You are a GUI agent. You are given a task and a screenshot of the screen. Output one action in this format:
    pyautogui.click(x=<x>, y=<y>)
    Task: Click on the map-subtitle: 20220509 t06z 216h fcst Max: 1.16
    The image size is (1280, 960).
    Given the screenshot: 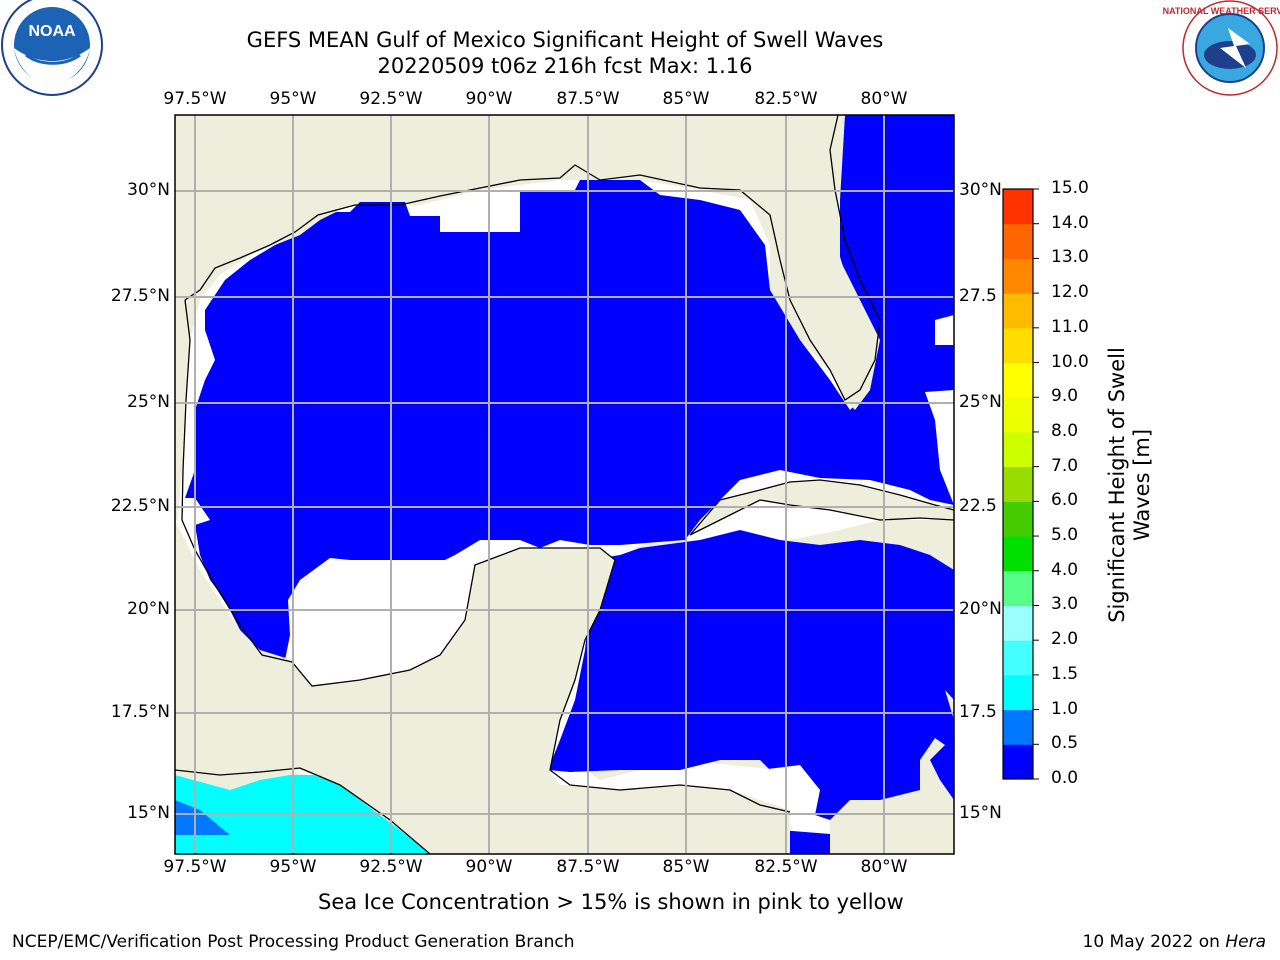 What is the action you would take?
    pyautogui.click(x=565, y=66)
    